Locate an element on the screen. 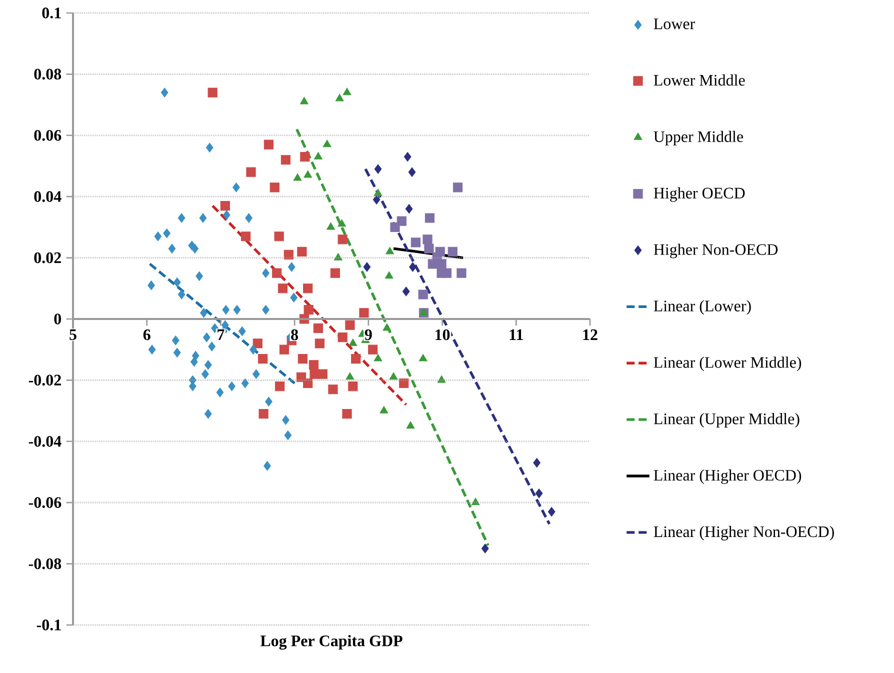 This screenshot has height=673, width=894. legend-label: Higher Non-OECD is located at coordinates (716, 251).